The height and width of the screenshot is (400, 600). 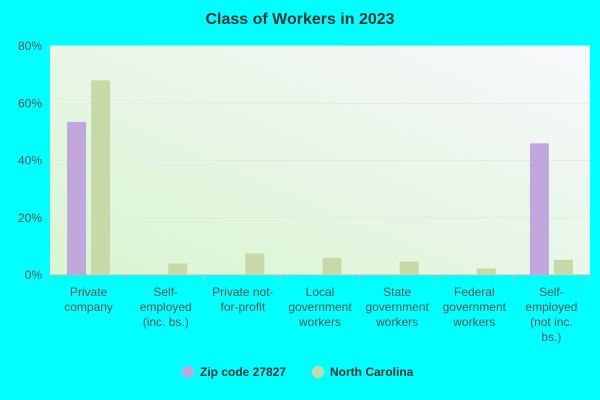 I want to click on x-tick-label: State government workers, so click(x=397, y=307).